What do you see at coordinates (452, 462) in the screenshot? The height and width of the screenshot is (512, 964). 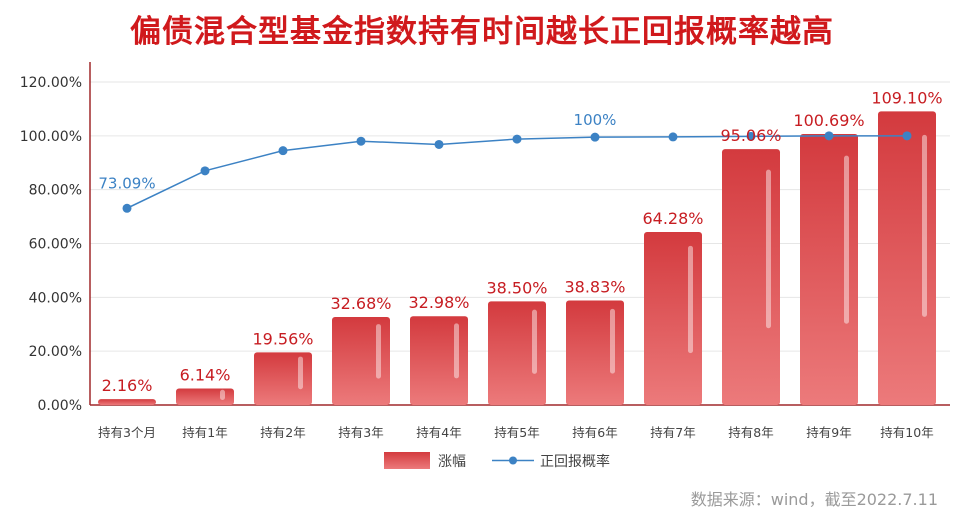 I see `legend-label-bar: 涨幅` at bounding box center [452, 462].